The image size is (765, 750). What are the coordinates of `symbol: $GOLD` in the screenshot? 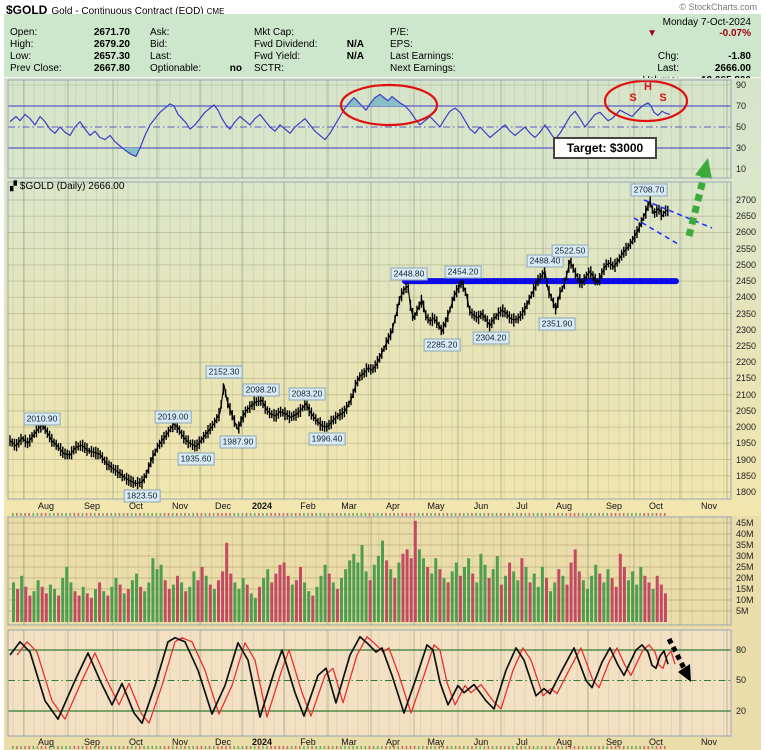 It's located at (27, 10).